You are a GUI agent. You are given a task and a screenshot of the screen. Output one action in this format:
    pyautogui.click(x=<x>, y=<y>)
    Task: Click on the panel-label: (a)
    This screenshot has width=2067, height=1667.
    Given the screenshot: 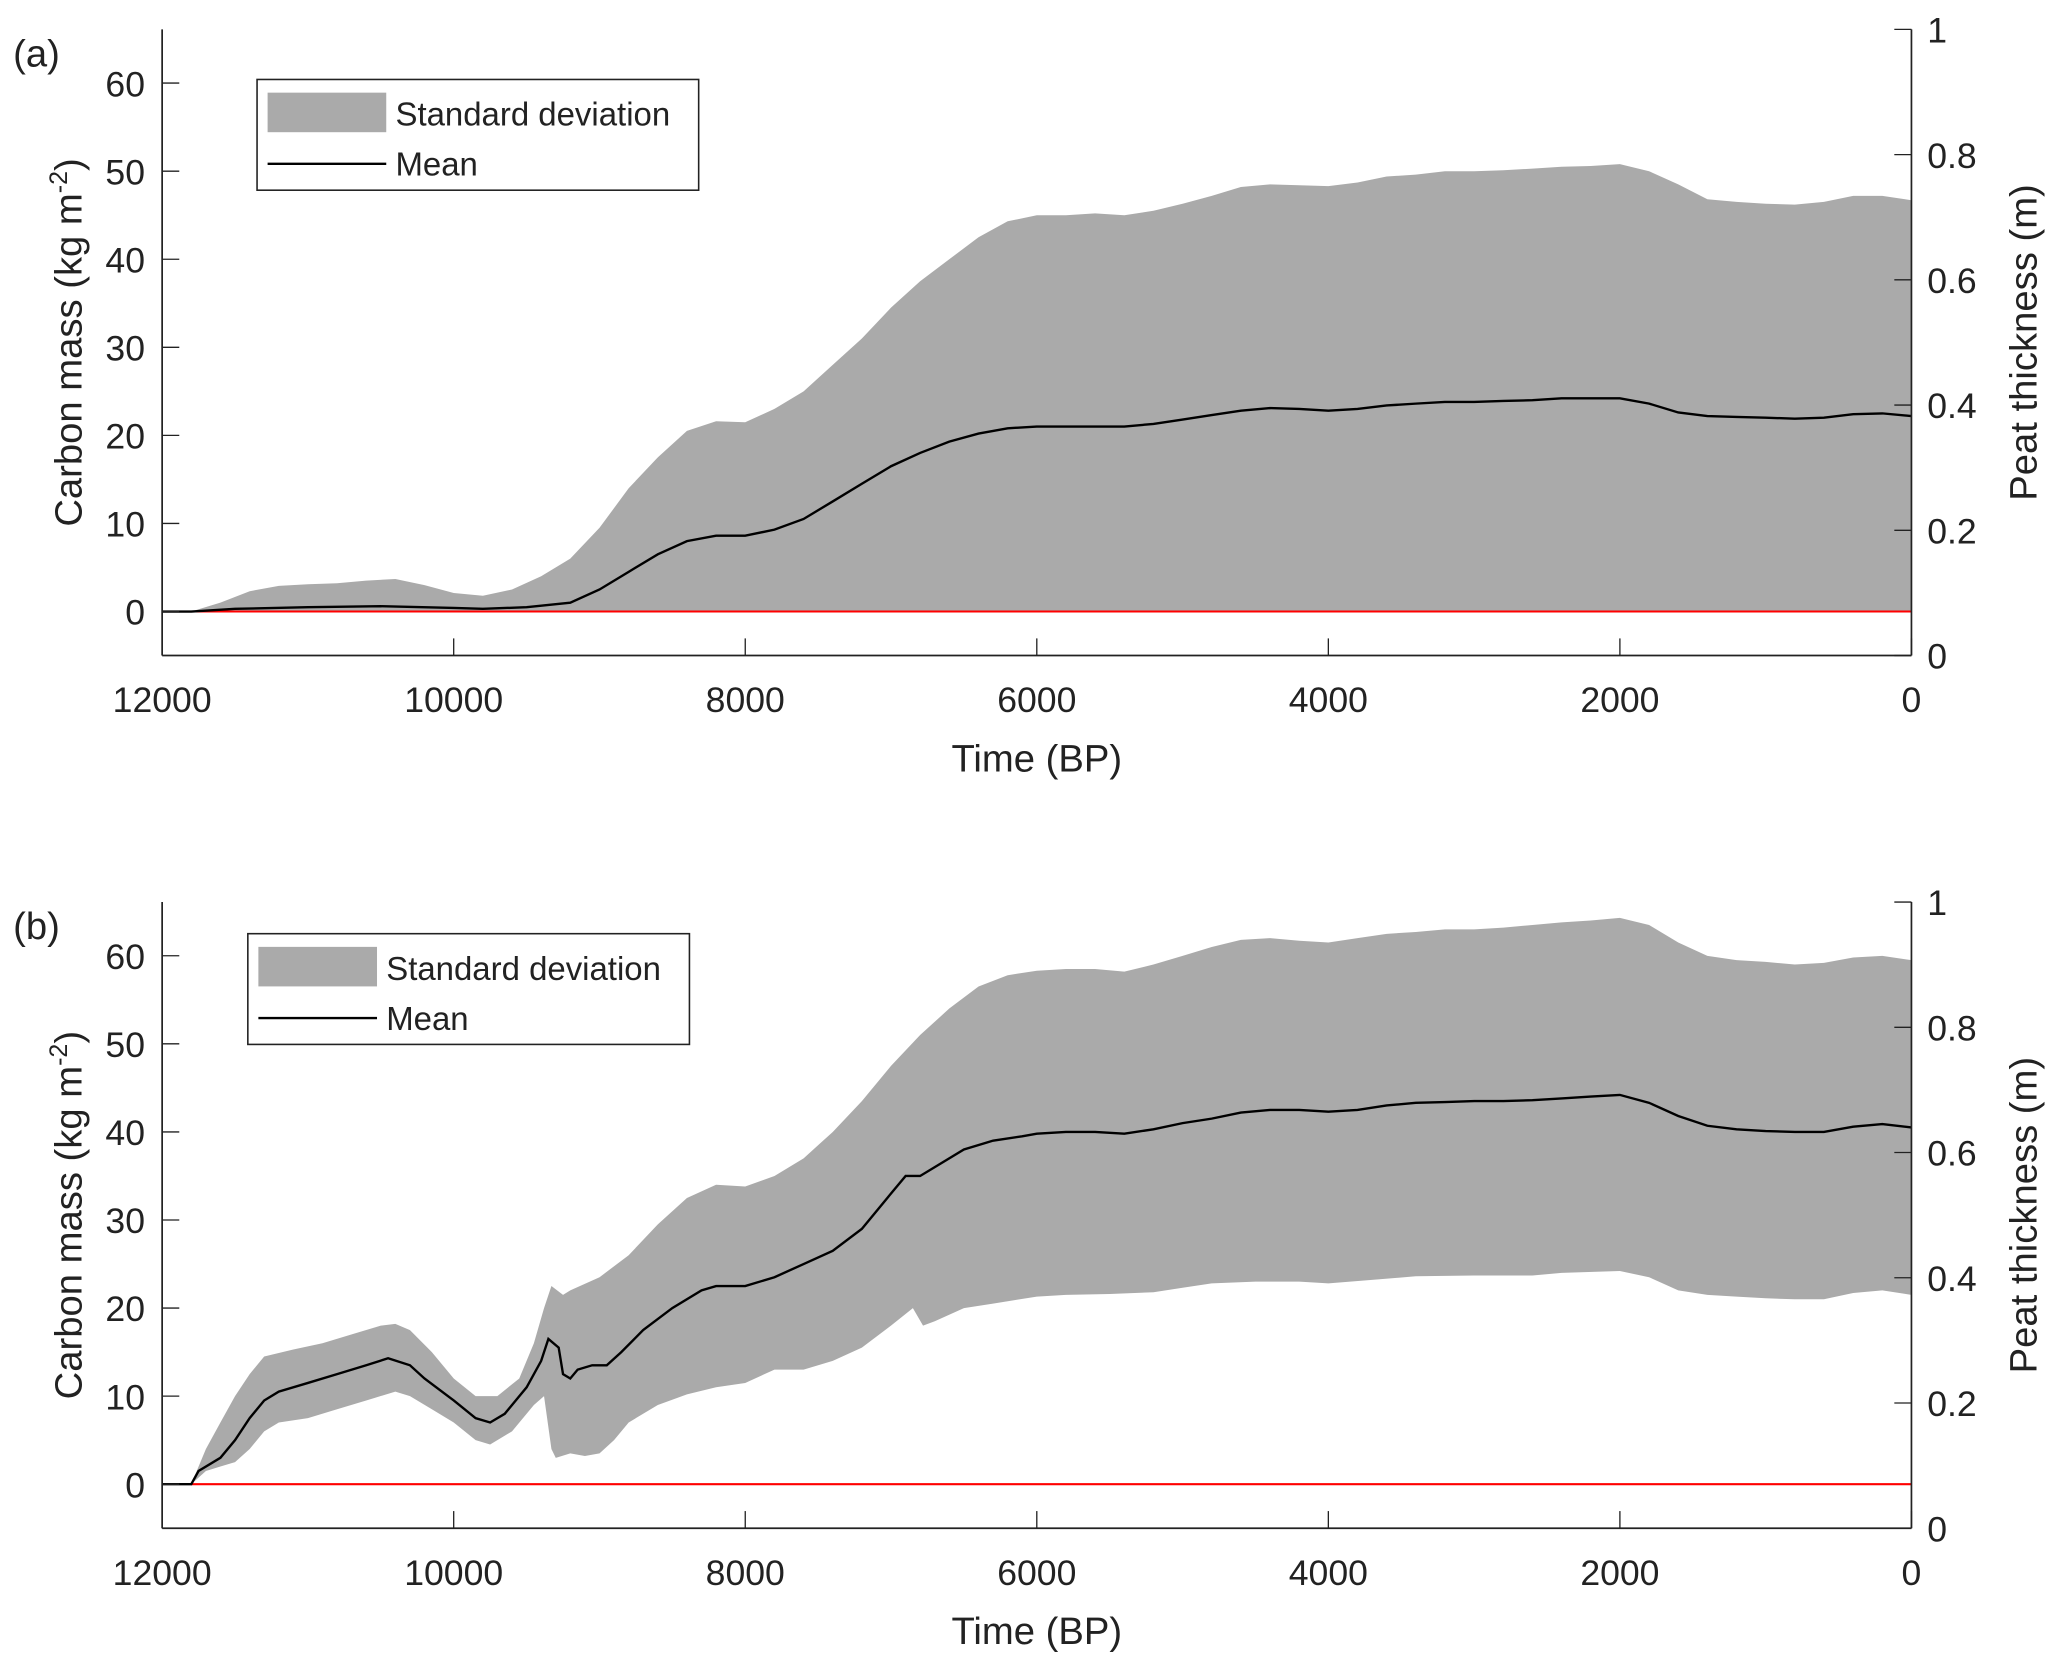 What is the action you would take?
    pyautogui.click(x=36, y=53)
    